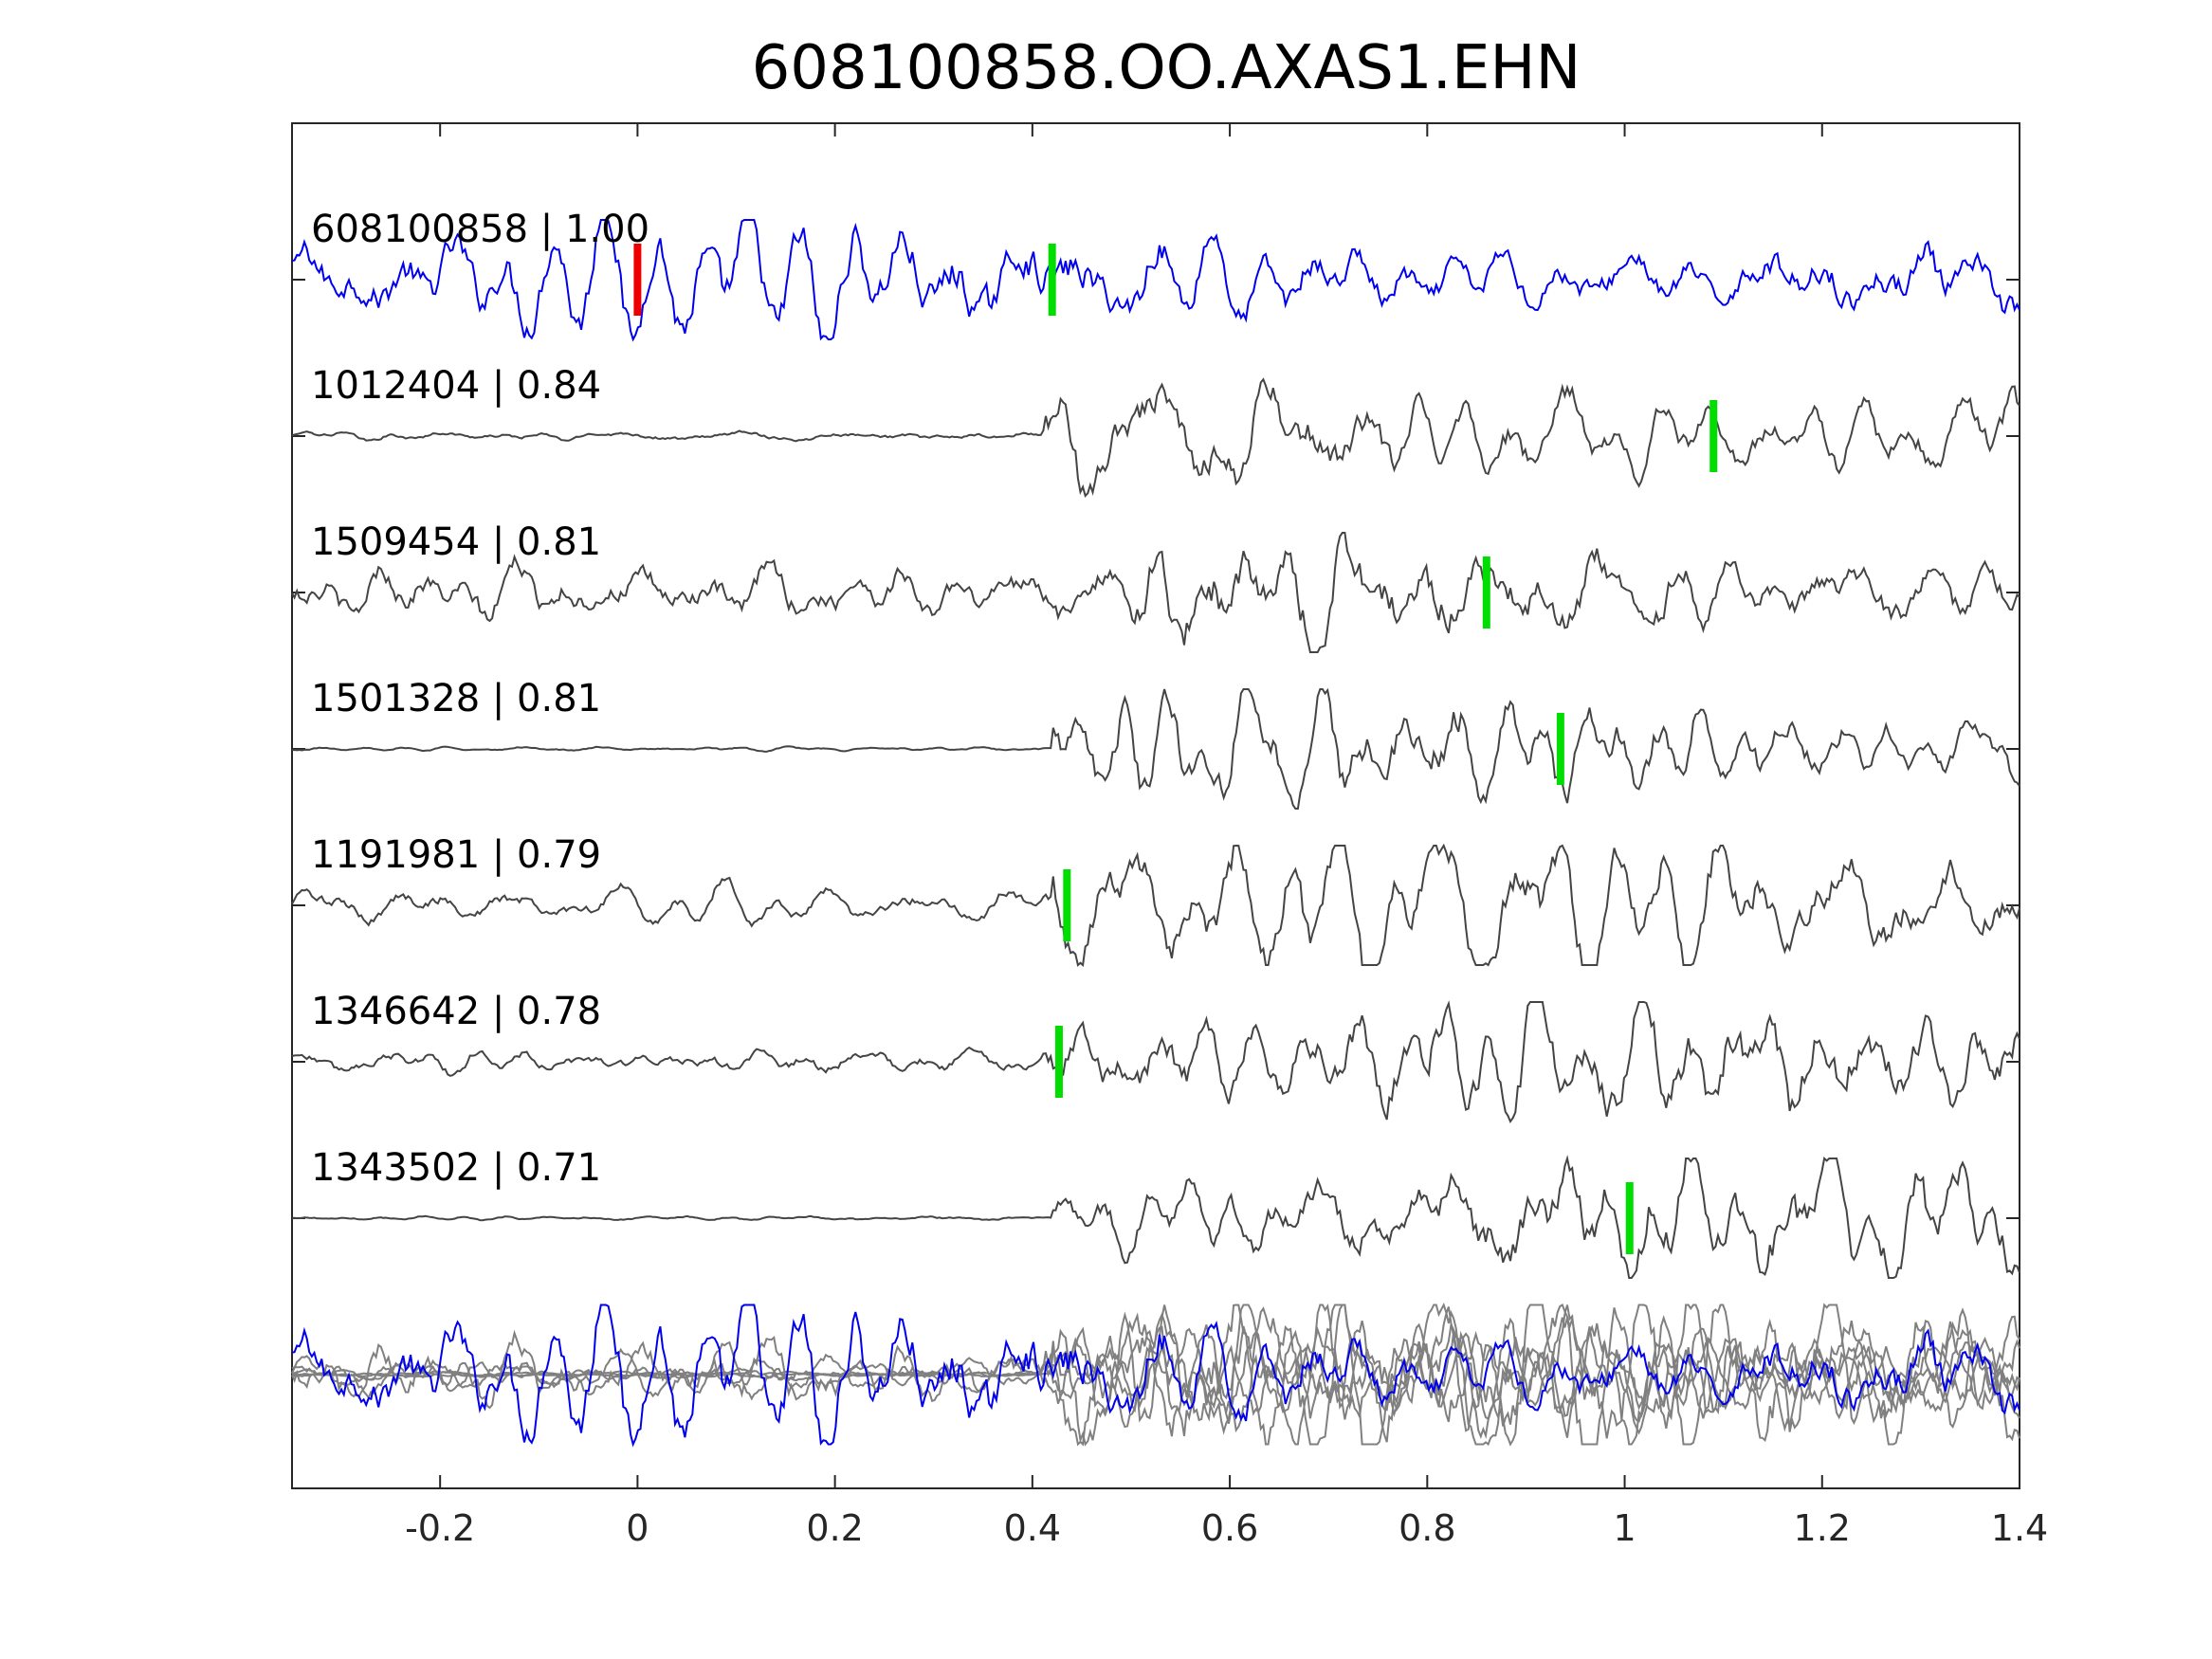 This screenshot has height=1659, width=2212. Describe the element at coordinates (456, 1011) in the screenshot. I see `trace-label-1346642: 1346642 | 0.78` at that location.